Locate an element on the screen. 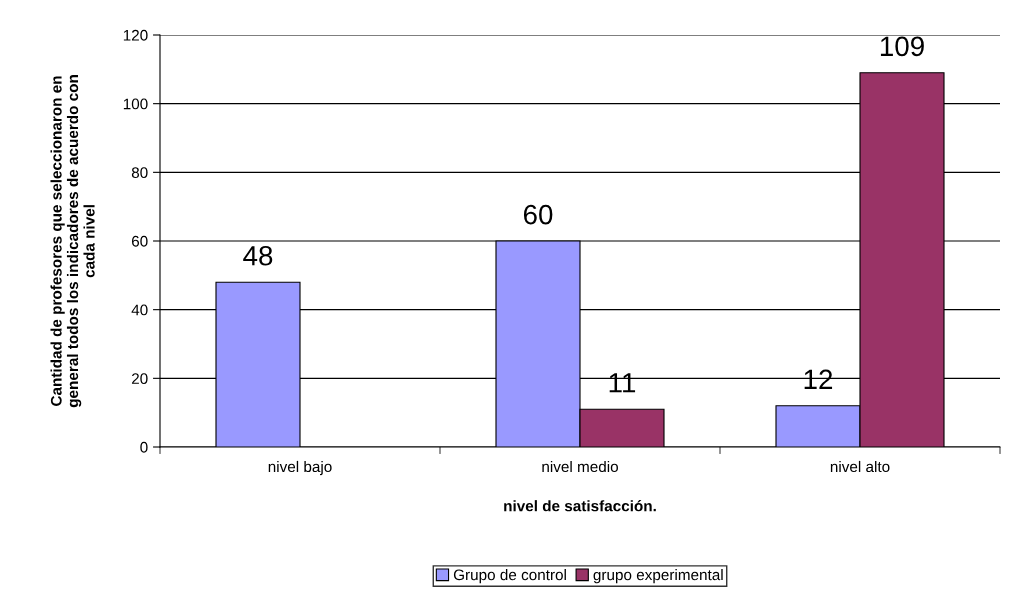 Image resolution: width=1023 pixels, height=603 pixels. legend-label: Grupo de control is located at coordinates (509, 576).